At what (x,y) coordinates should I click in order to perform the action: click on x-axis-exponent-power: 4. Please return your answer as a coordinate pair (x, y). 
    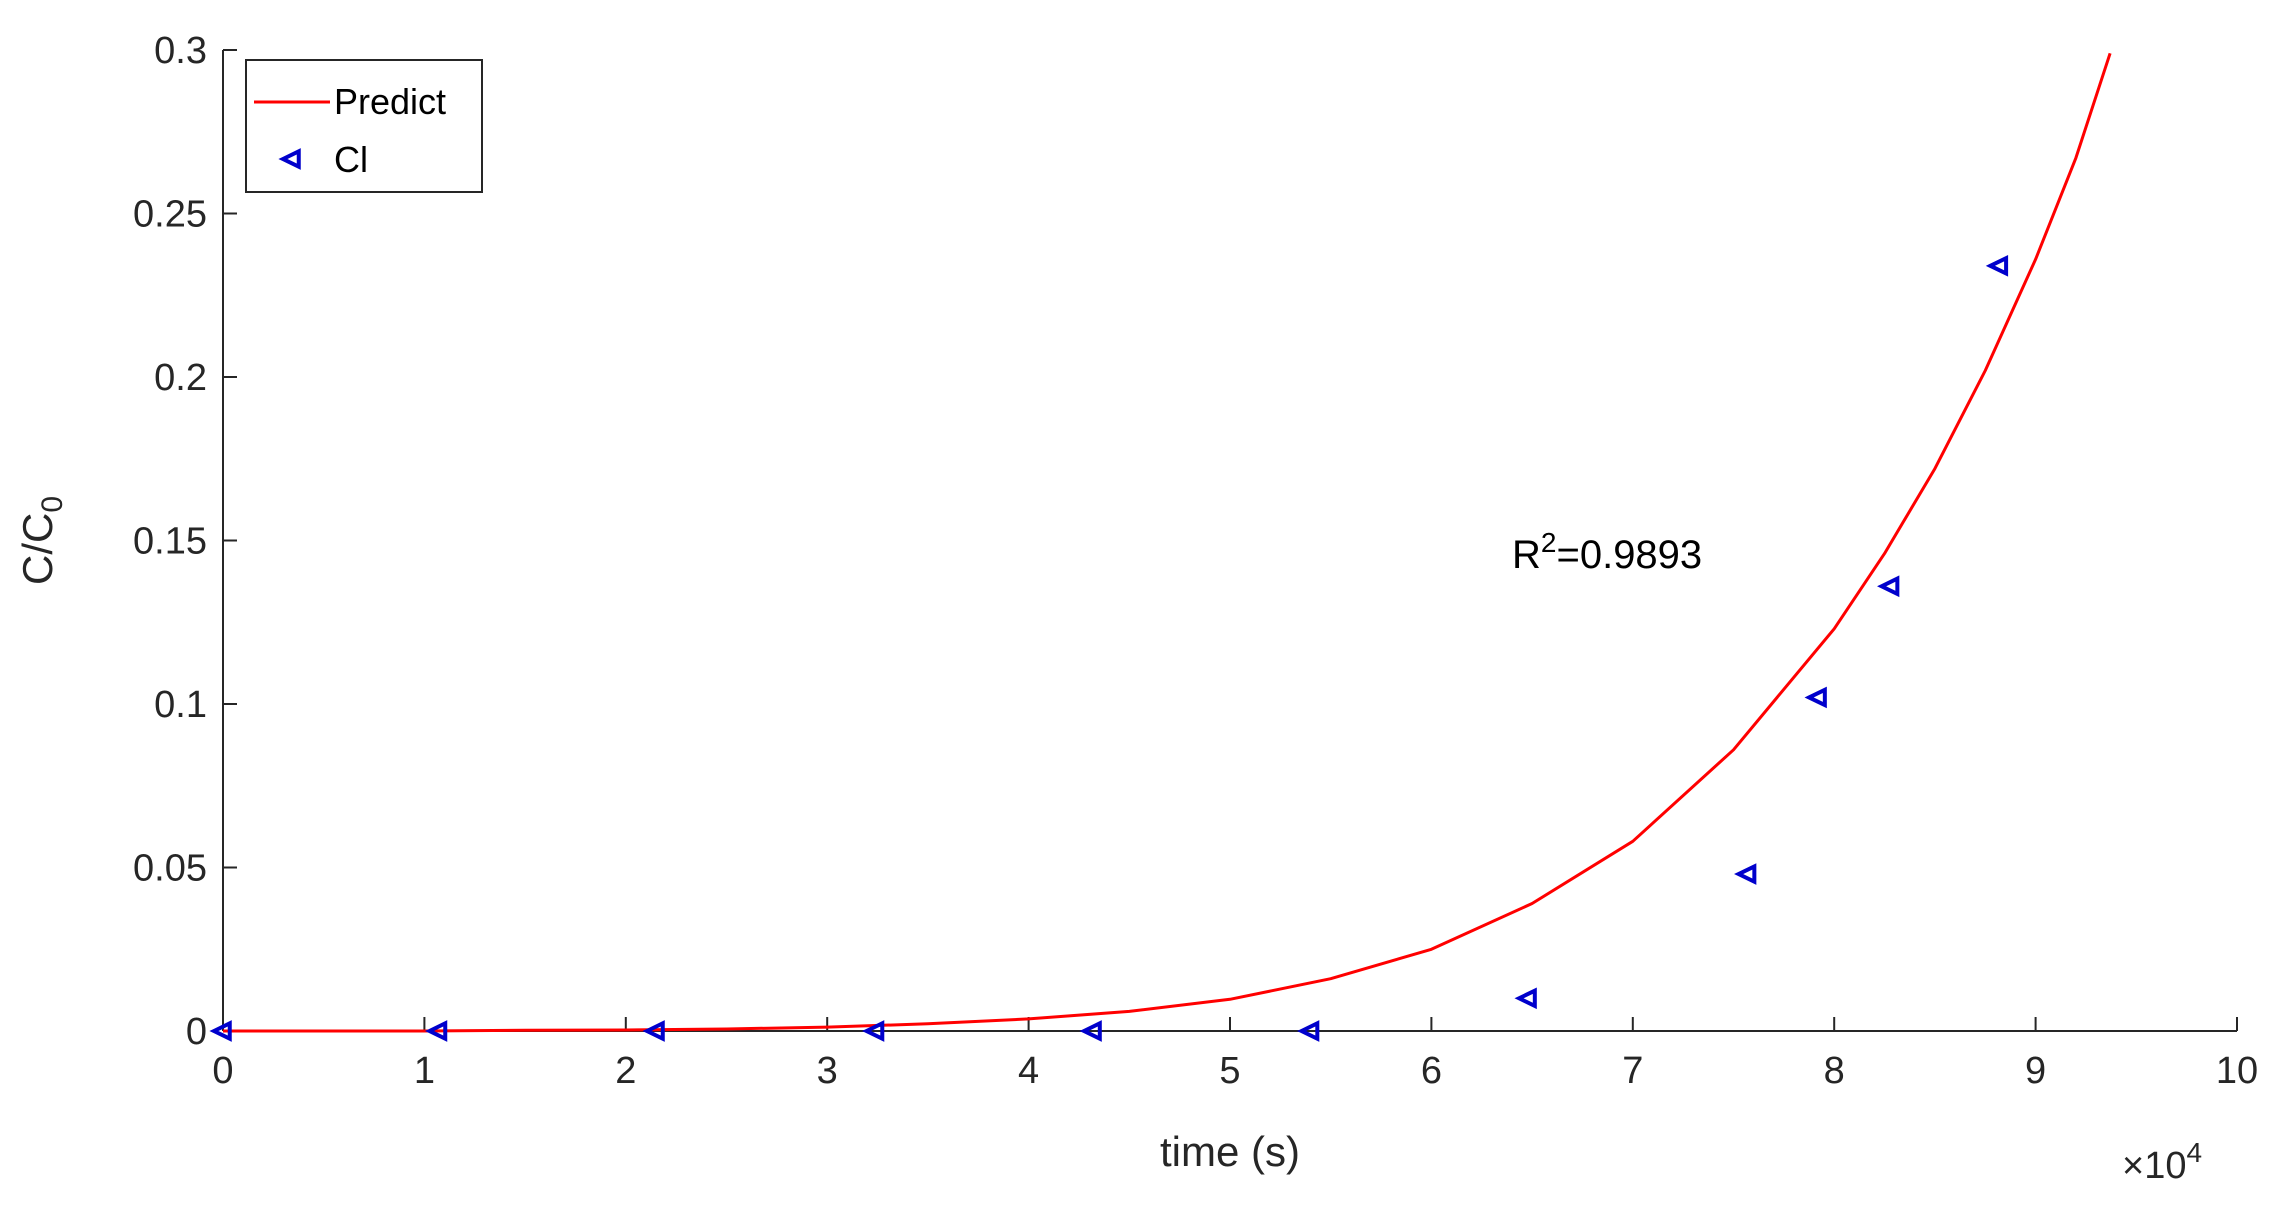
    Looking at the image, I should click on (2194, 1152).